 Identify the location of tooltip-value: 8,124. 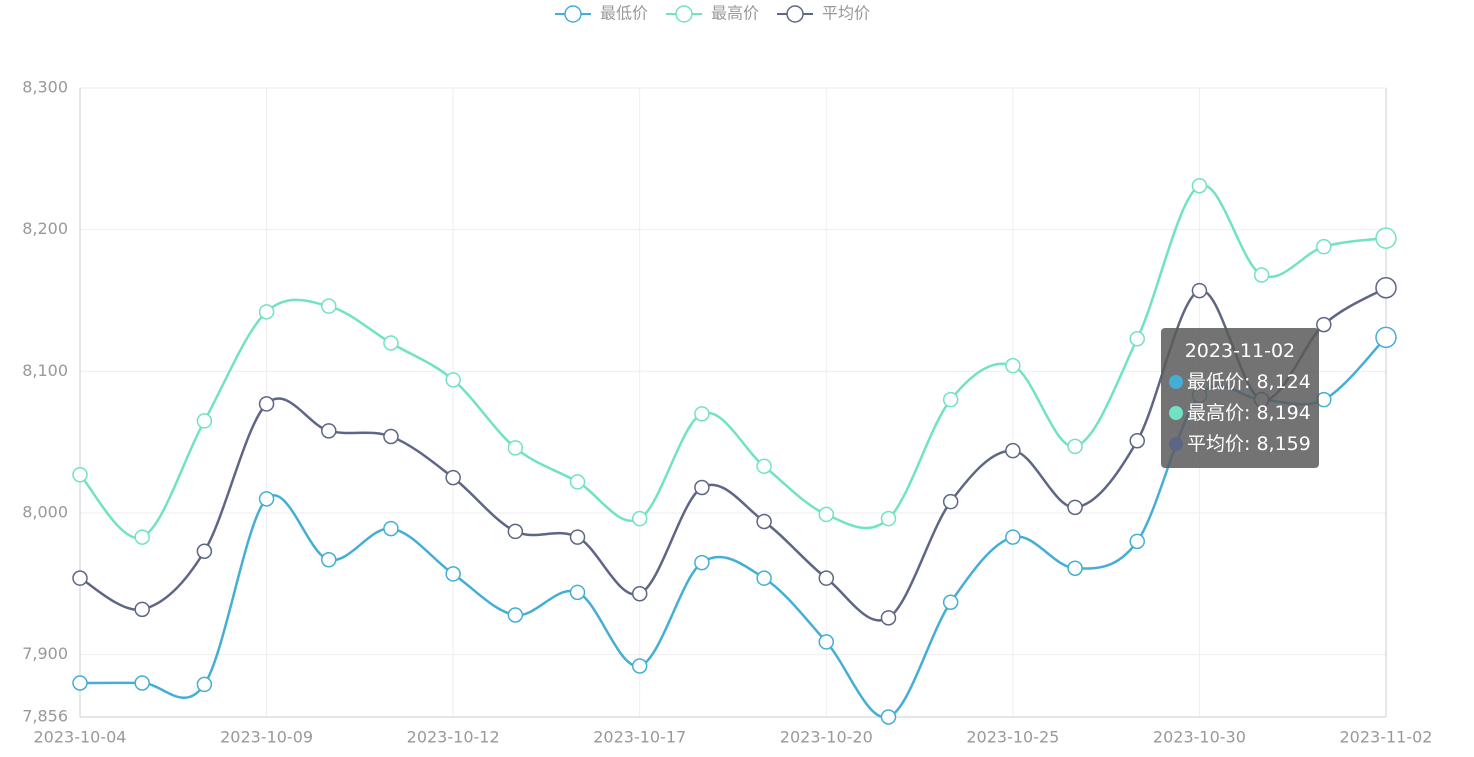
(1283, 382).